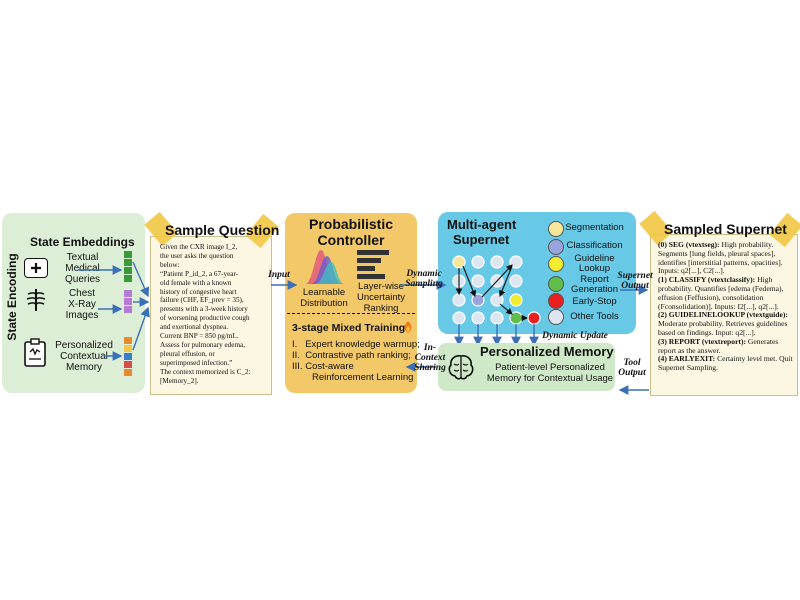  Describe the element at coordinates (534, 318) in the screenshot. I see `node-early-stop` at that location.